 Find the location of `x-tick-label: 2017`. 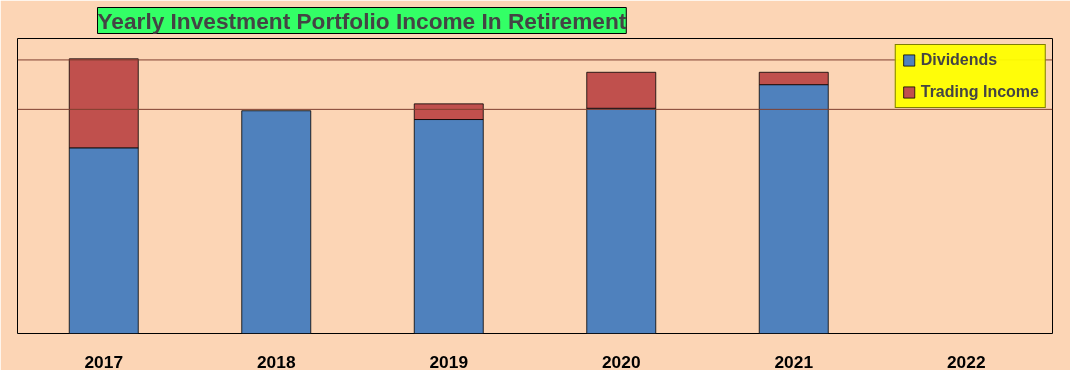

x-tick-label: 2017 is located at coordinates (104, 361).